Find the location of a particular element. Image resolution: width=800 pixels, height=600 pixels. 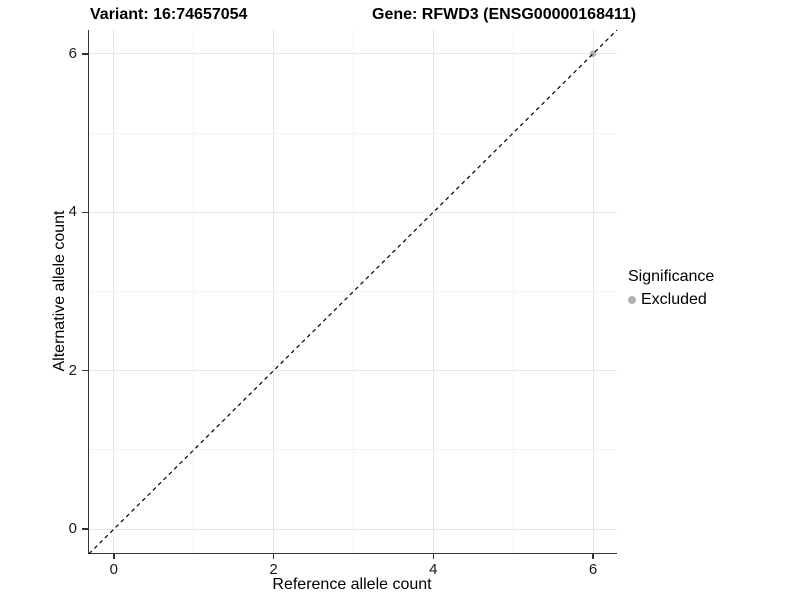

y-tick-label: 6 is located at coordinates (72, 53).